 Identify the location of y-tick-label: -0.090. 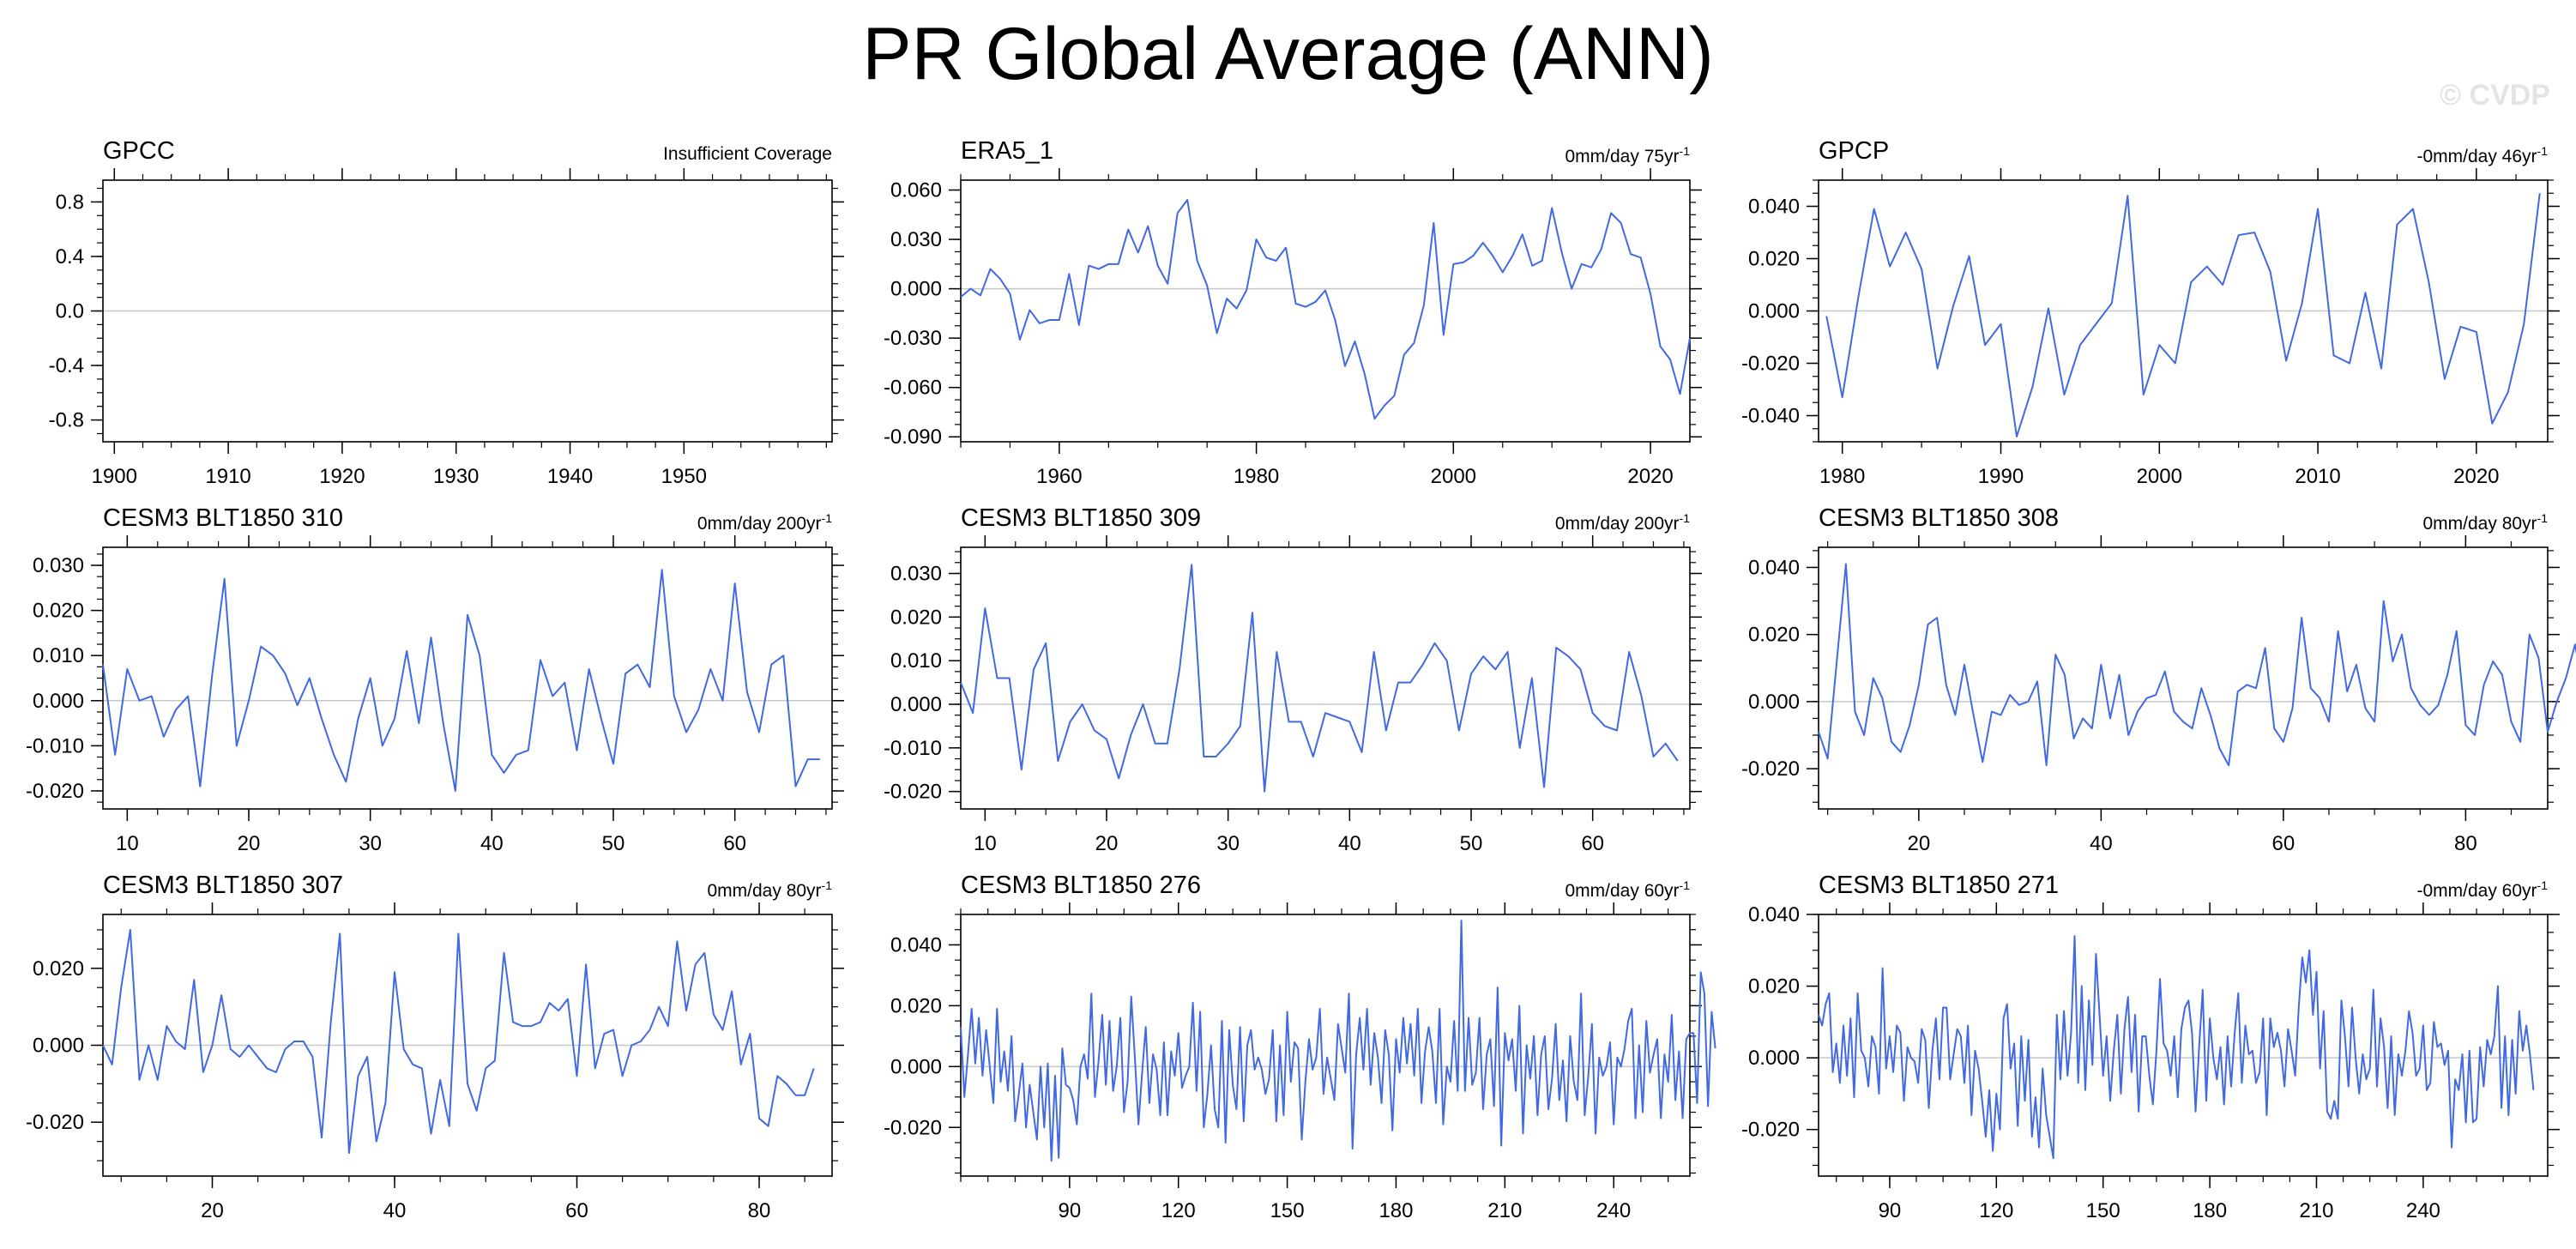
(913, 437).